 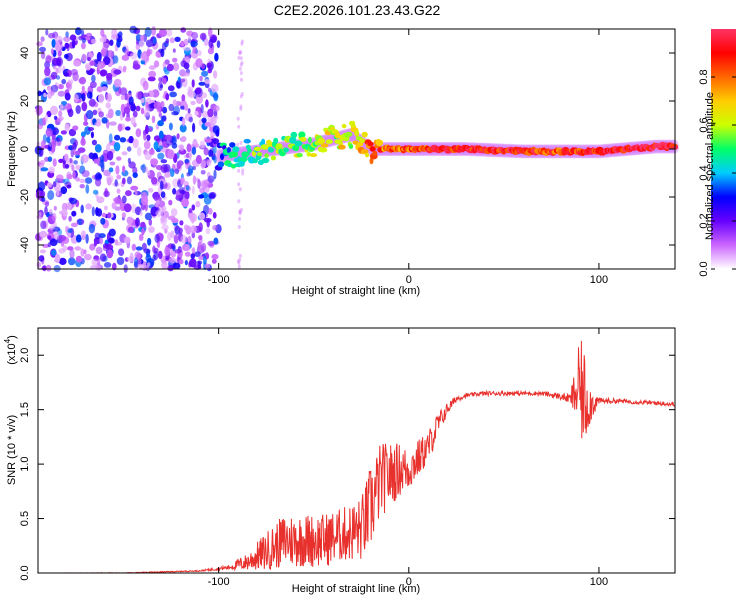 What do you see at coordinates (704, 220) in the screenshot?
I see `colorbar-tick-label: 0.2` at bounding box center [704, 220].